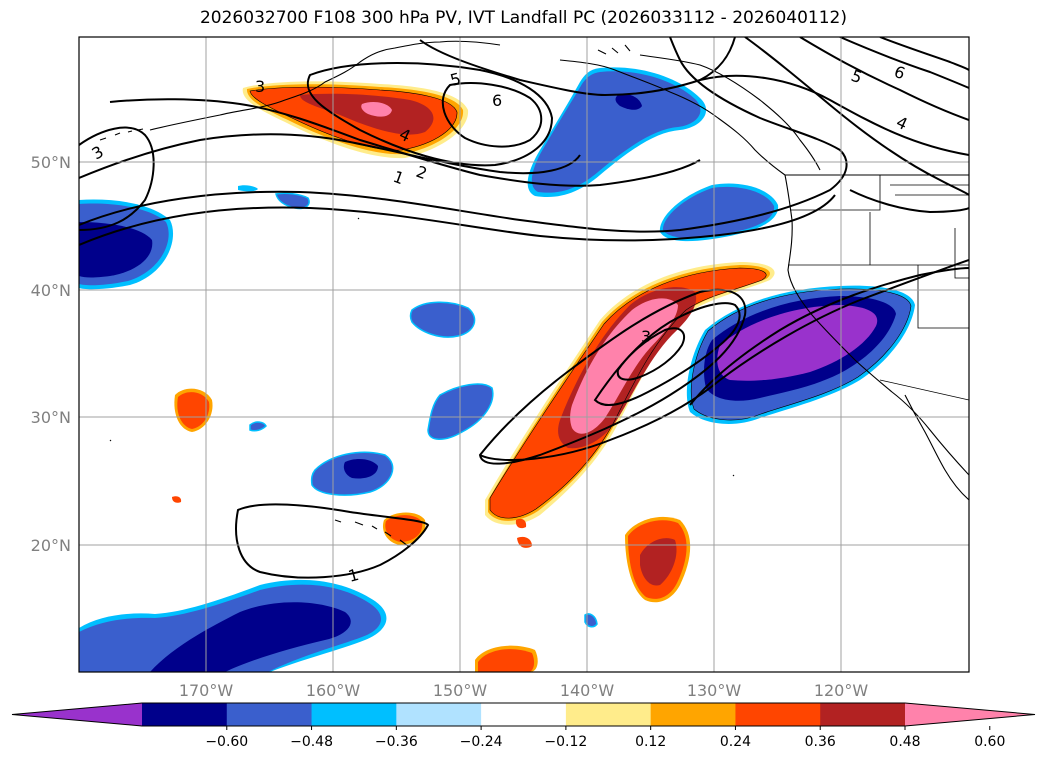 The image size is (1047, 765). What do you see at coordinates (51, 162) in the screenshot?
I see `lat-label: 50°N` at bounding box center [51, 162].